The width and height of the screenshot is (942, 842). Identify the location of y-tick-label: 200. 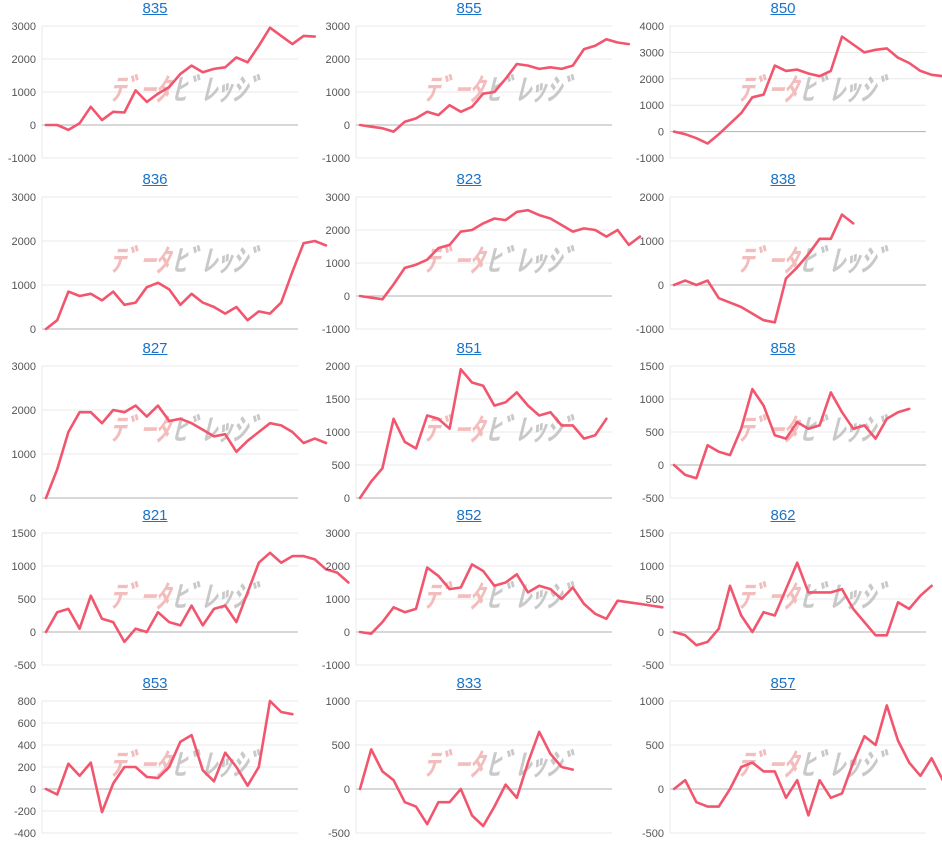
(27, 768).